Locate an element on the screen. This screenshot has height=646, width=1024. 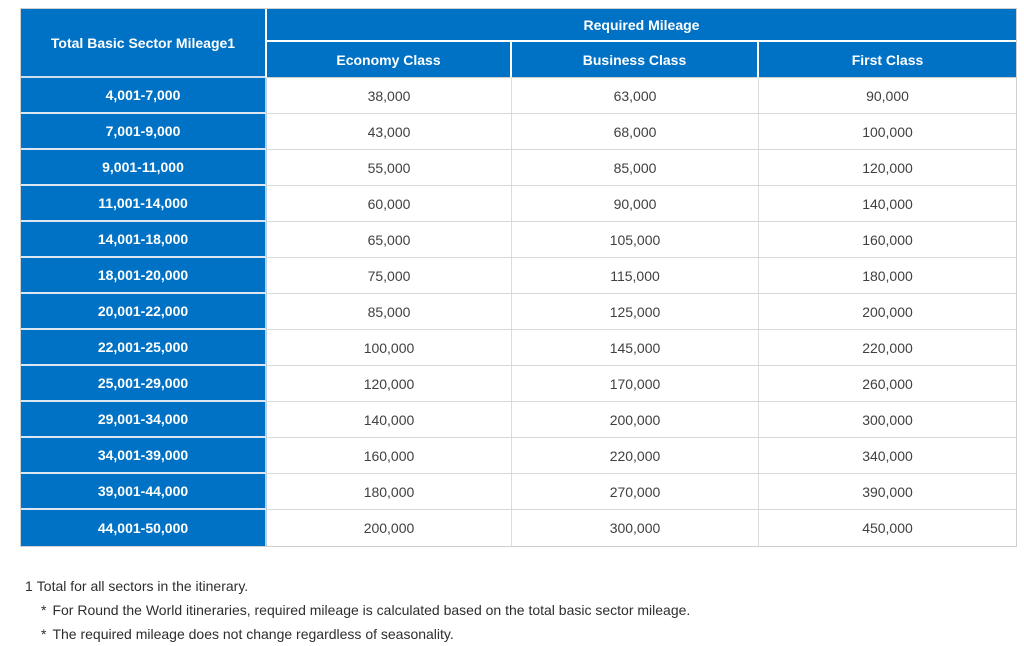
economy-mileage-cell: 120,000 is located at coordinates (389, 384).